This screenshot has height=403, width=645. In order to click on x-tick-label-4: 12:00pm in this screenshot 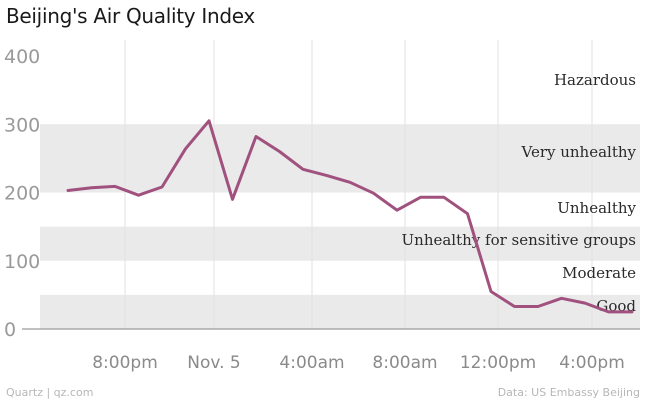, I will do `click(498, 363)`.